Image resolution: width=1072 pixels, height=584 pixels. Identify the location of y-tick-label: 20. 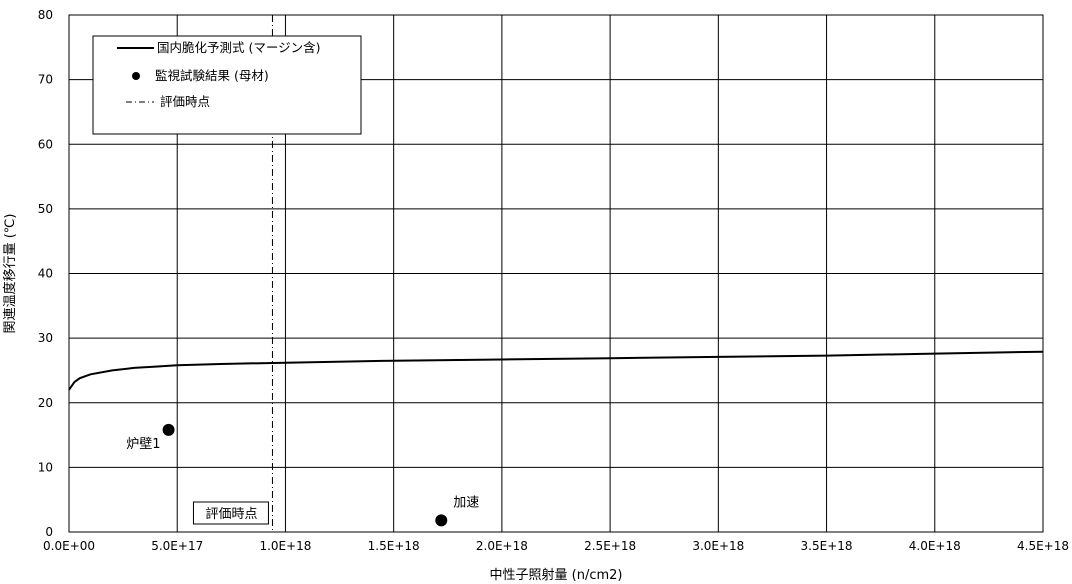
(45, 403).